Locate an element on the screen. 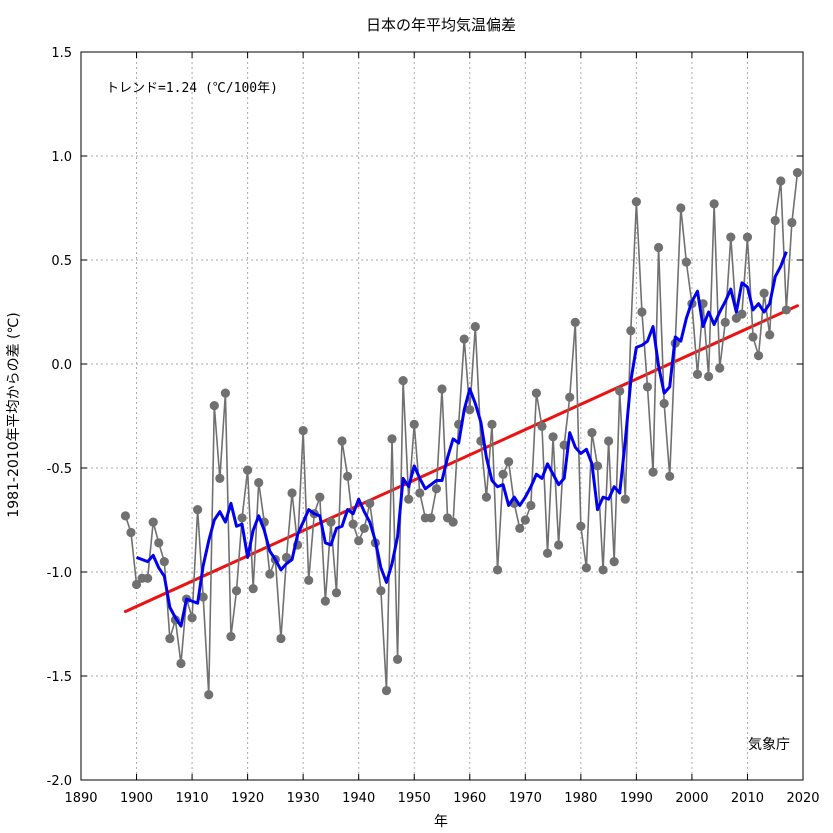  x-tick-label: 2010 is located at coordinates (747, 798).